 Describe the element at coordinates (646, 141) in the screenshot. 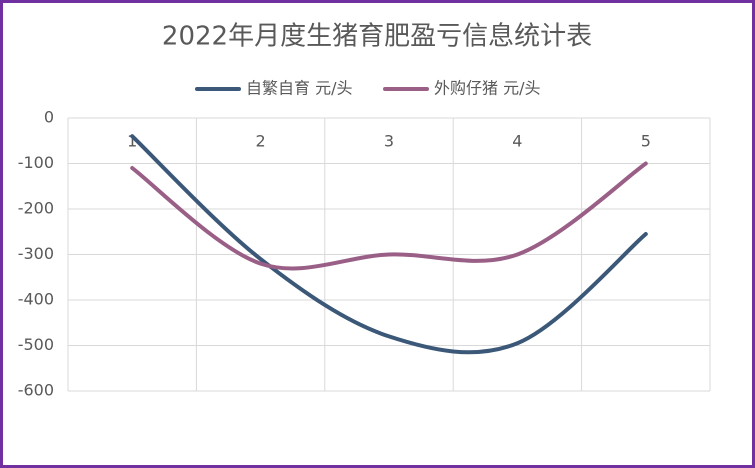

I see `x-tick-label: 5` at that location.